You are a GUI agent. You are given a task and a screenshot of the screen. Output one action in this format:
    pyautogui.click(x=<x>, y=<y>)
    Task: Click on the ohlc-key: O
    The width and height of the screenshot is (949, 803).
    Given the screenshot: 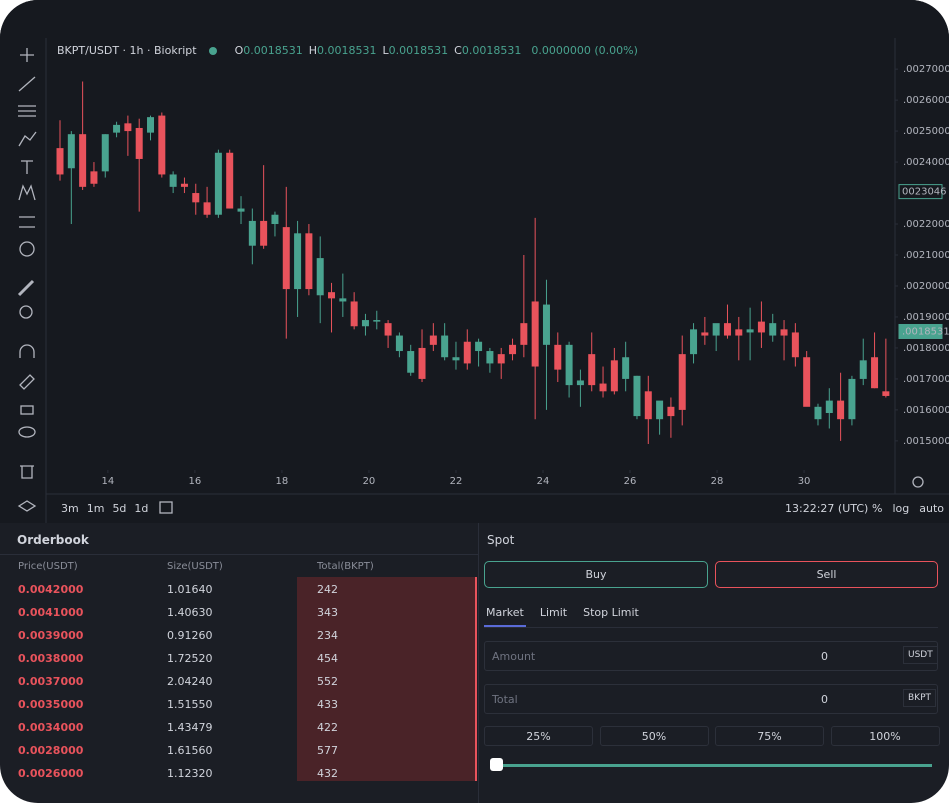 What is the action you would take?
    pyautogui.click(x=239, y=50)
    